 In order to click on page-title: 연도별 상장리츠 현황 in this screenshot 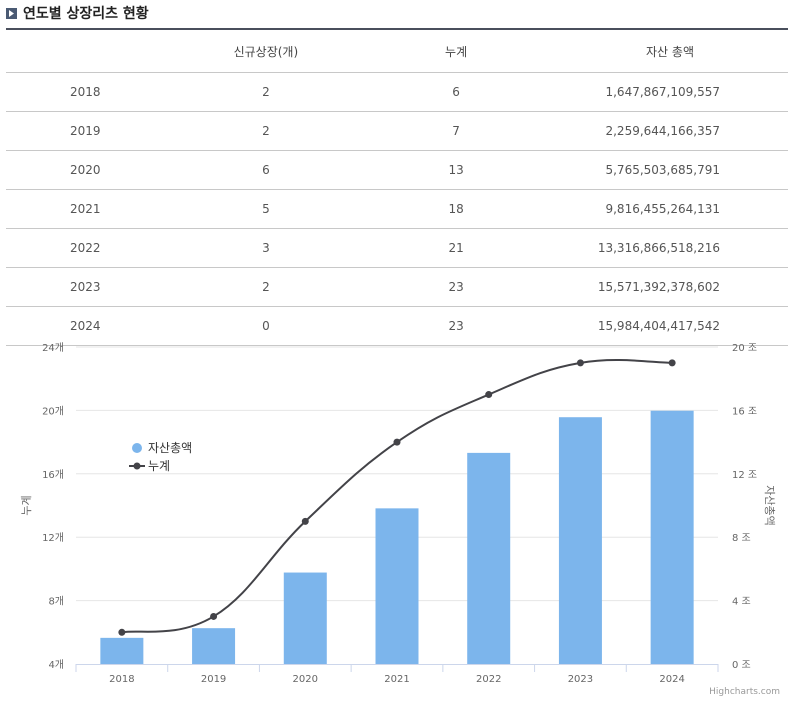, I will do `click(86, 14)`.